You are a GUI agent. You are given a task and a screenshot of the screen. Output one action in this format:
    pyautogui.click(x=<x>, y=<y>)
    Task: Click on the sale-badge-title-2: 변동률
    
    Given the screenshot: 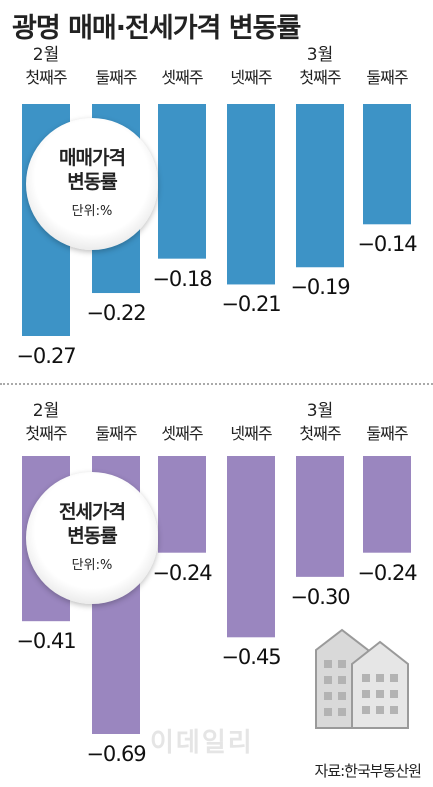 What is the action you would take?
    pyautogui.click(x=92, y=182)
    